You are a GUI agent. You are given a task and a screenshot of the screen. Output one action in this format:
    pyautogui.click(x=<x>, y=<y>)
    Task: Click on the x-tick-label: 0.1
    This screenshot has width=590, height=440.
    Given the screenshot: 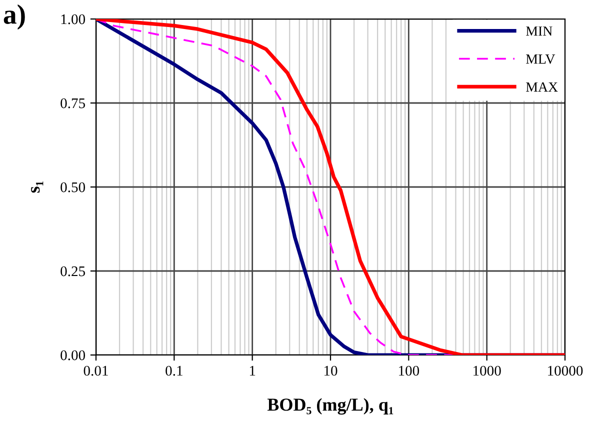 What is the action you would take?
    pyautogui.click(x=174, y=371)
    